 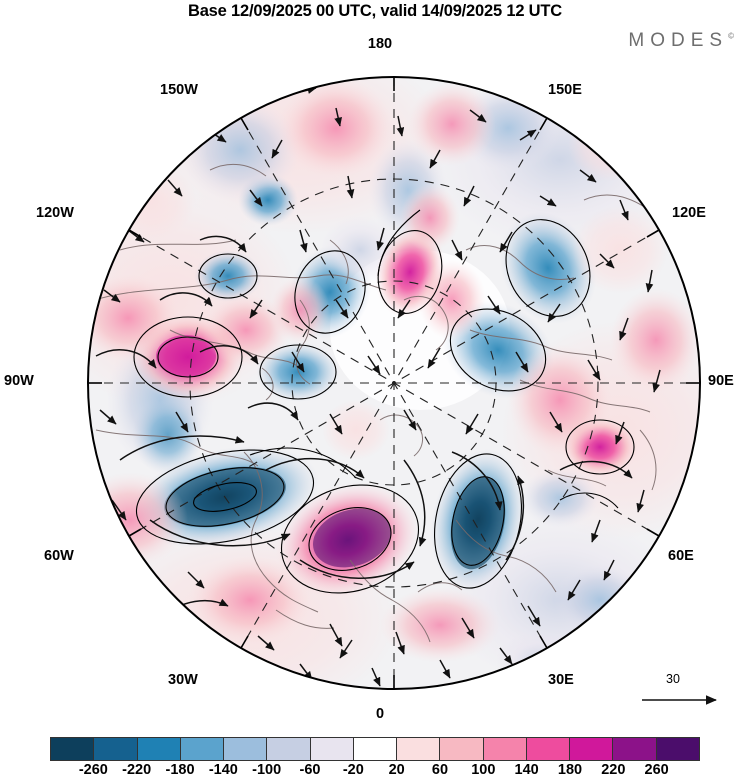 What do you see at coordinates (688, 694) in the screenshot?
I see `vector-scale-key: 30` at bounding box center [688, 694].